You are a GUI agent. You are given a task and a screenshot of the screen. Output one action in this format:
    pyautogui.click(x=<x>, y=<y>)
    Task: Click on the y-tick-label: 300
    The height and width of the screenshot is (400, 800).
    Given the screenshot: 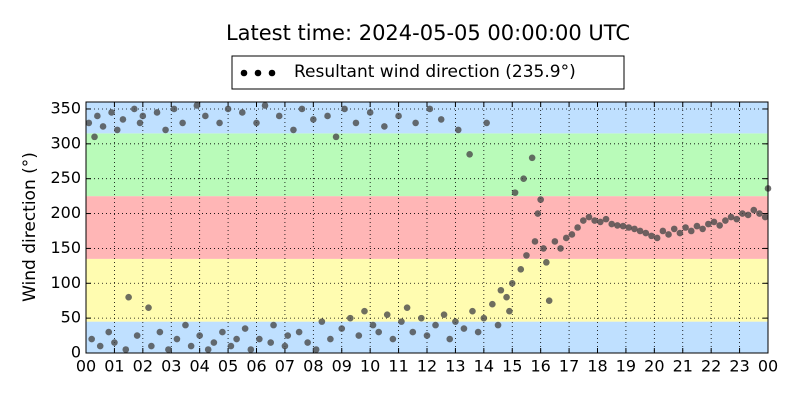 What is the action you would take?
    pyautogui.click(x=65, y=142)
    